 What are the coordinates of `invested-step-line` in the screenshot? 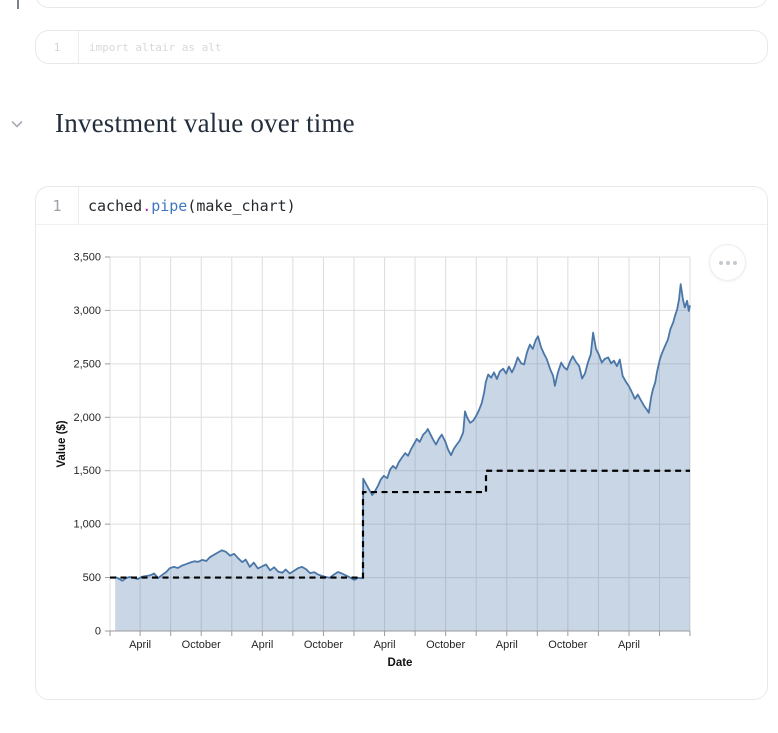 It's located at (400, 524).